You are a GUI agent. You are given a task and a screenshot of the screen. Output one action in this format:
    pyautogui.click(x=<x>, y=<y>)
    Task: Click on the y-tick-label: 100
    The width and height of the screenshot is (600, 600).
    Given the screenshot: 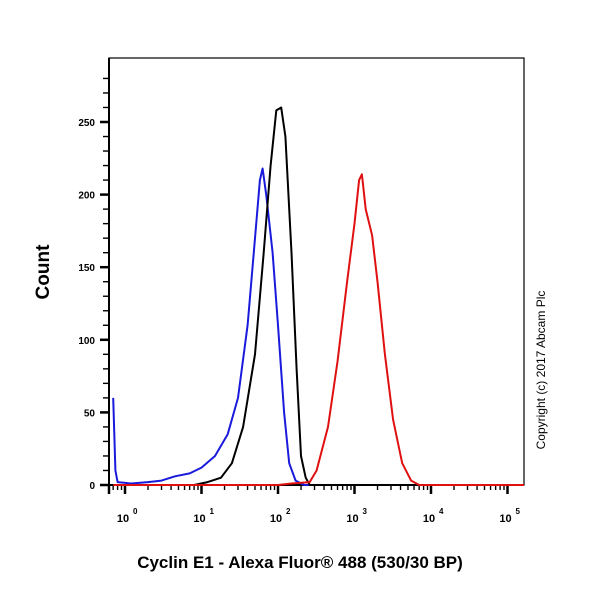 What is the action you would take?
    pyautogui.click(x=86, y=341)
    